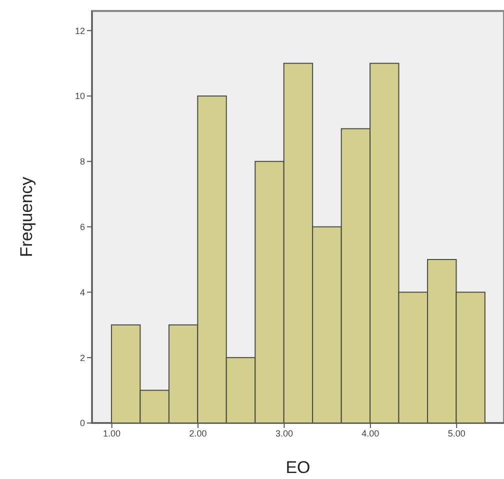  I want to click on x-axis-title: EO, so click(298, 467).